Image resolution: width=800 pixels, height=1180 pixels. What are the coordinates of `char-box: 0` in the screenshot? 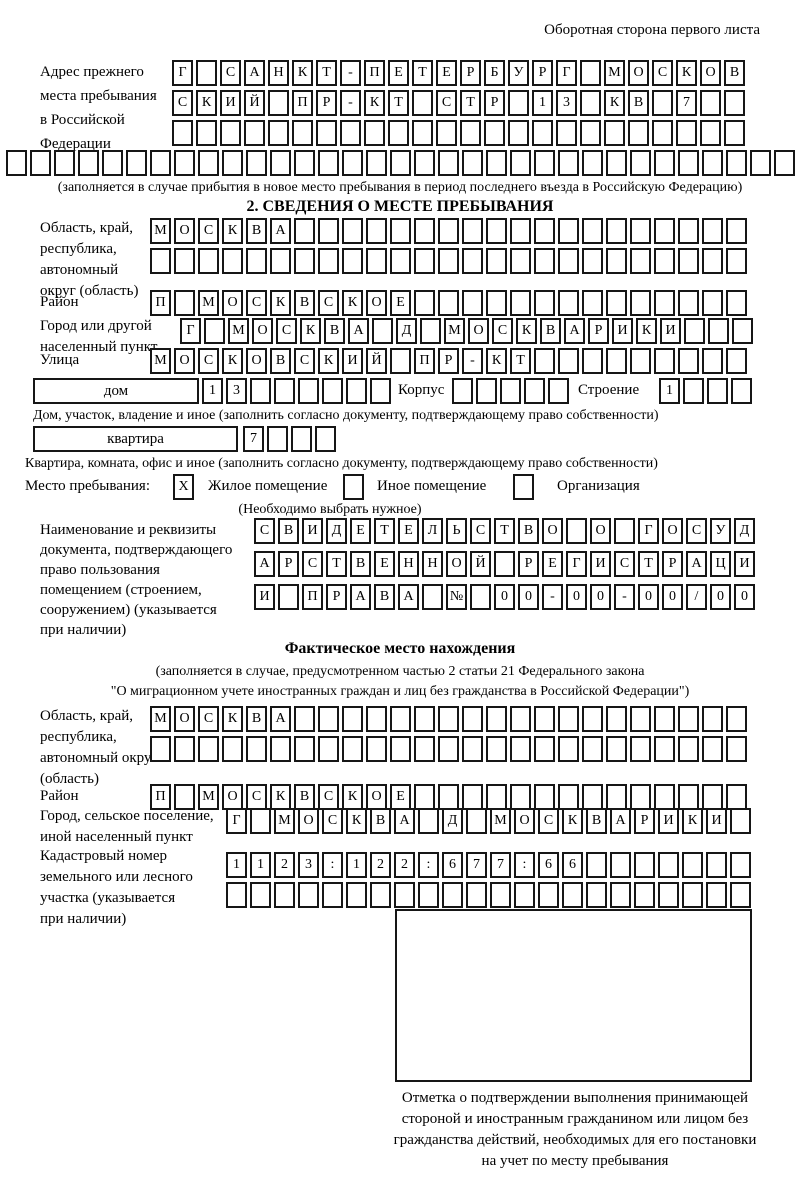 It's located at (672, 597).